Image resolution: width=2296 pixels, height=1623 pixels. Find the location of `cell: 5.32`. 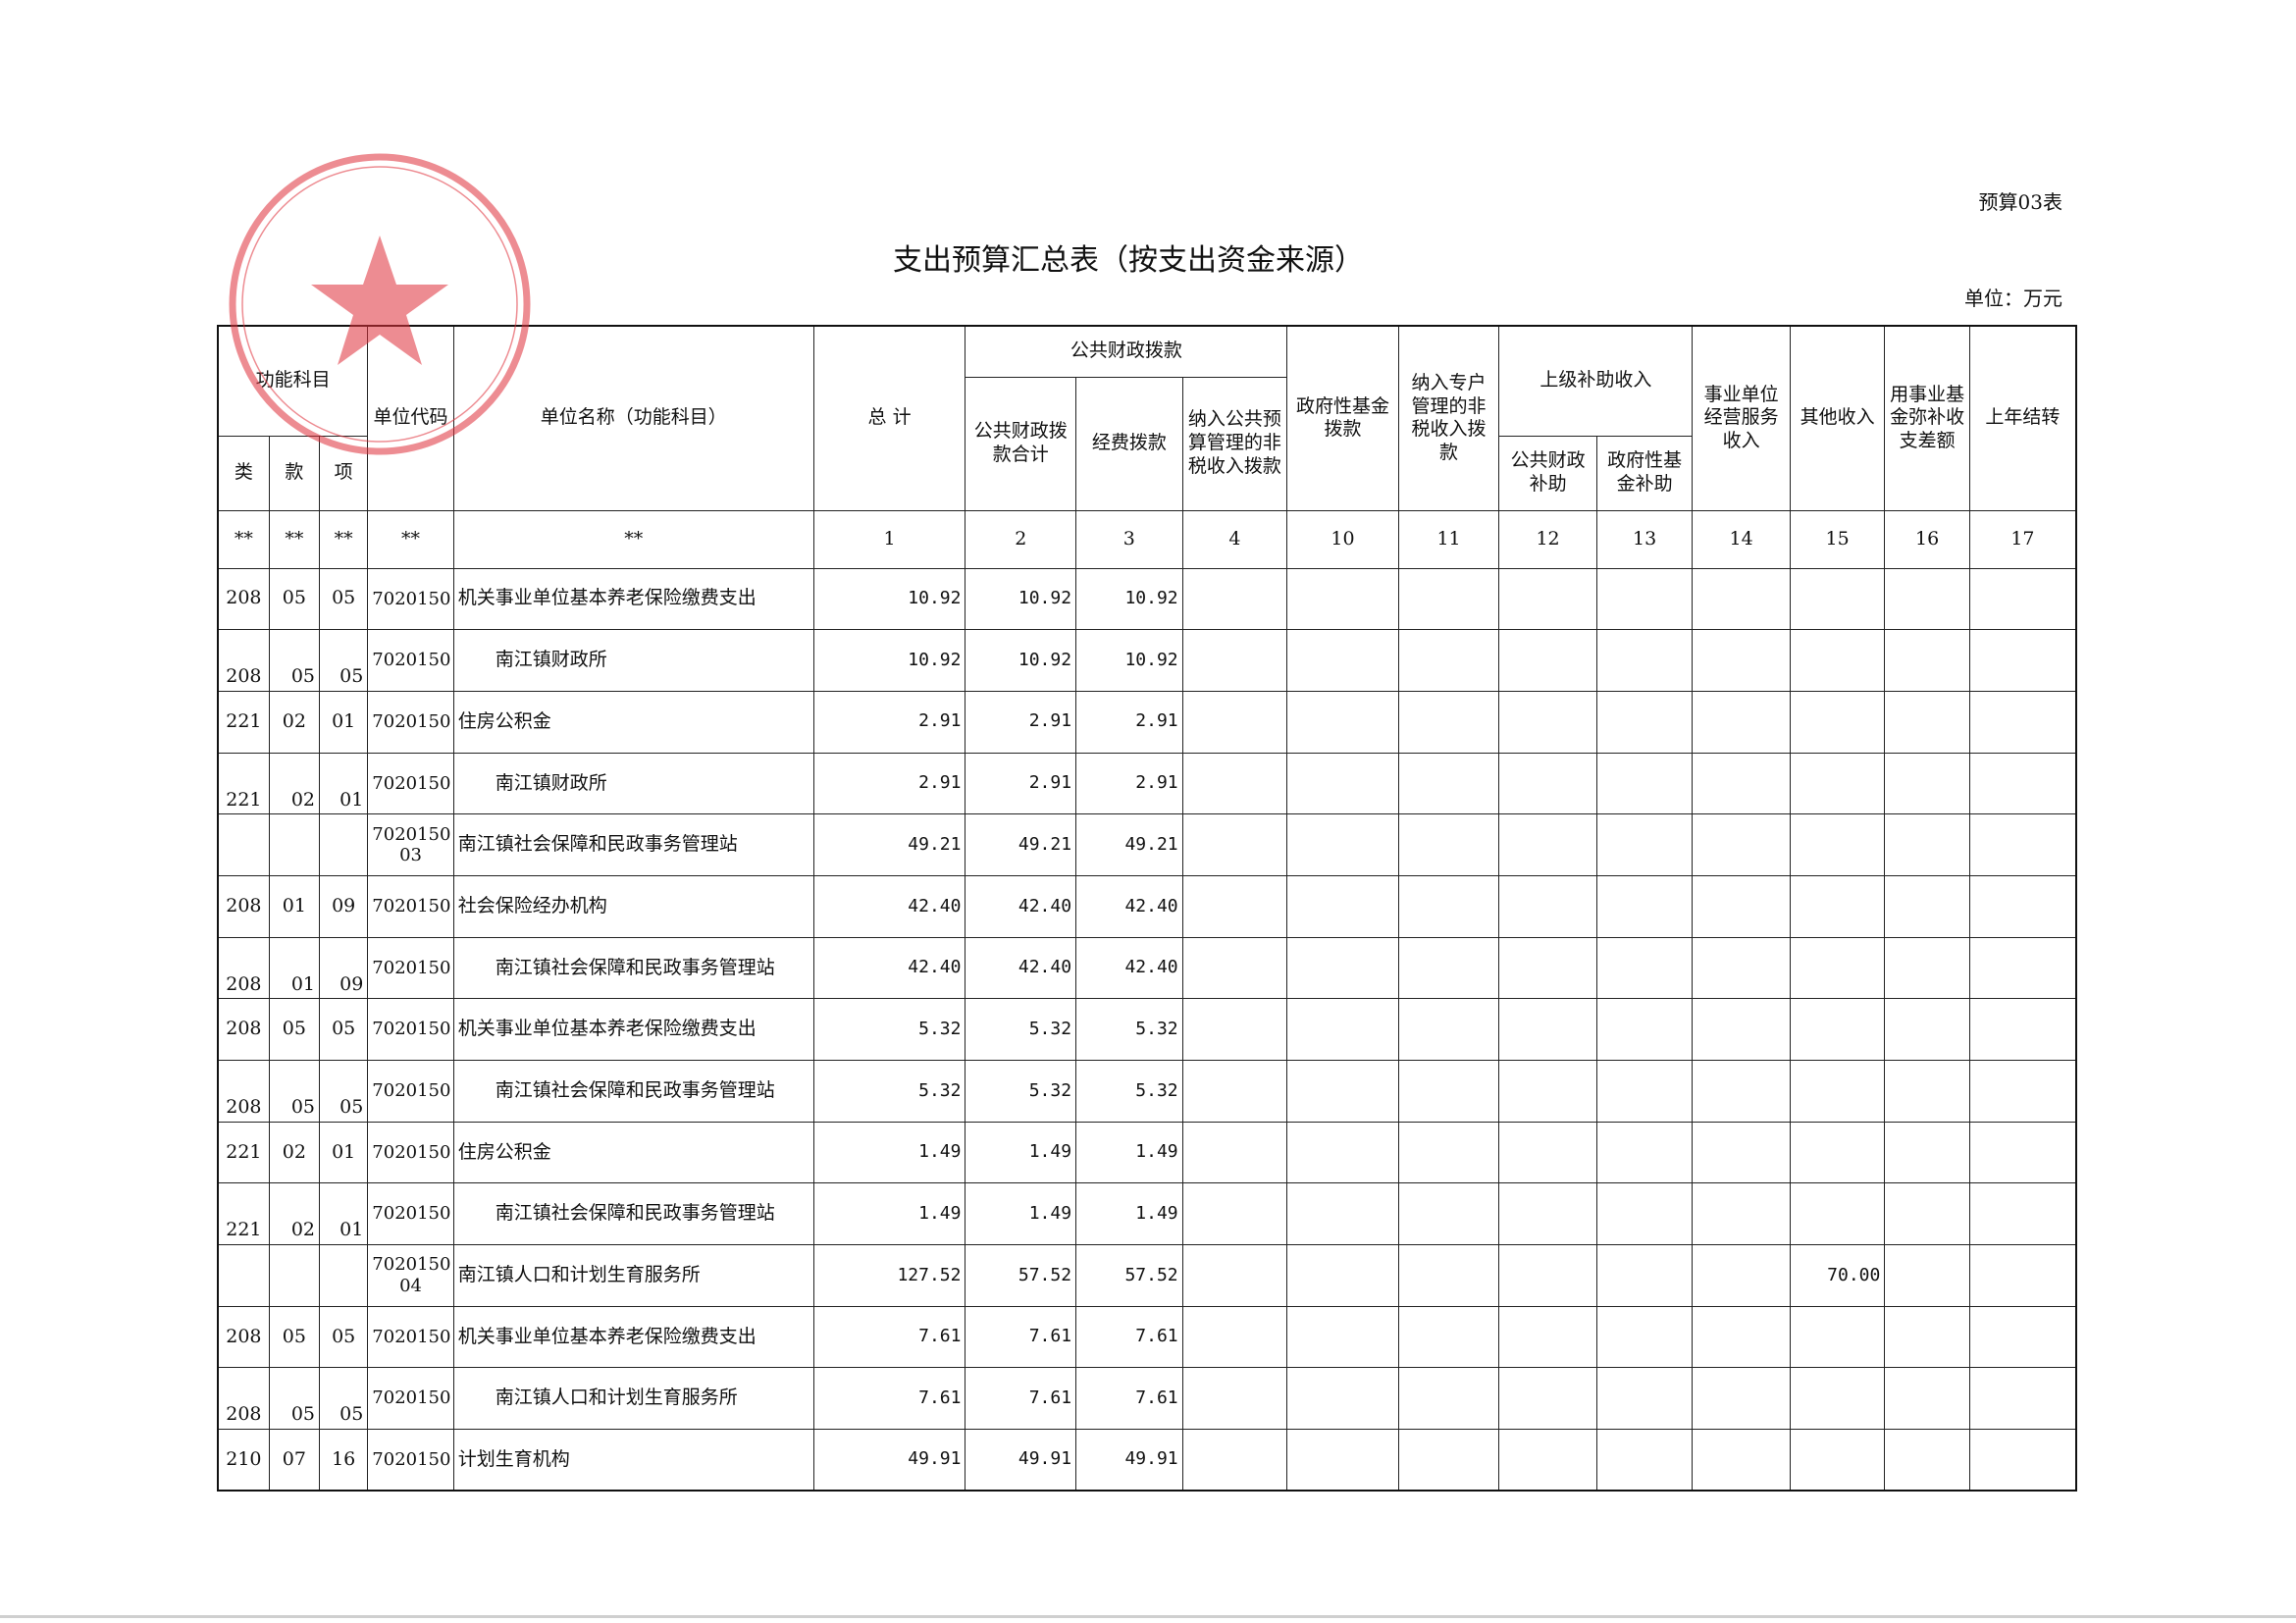

cell: 5.32 is located at coordinates (1021, 1091).